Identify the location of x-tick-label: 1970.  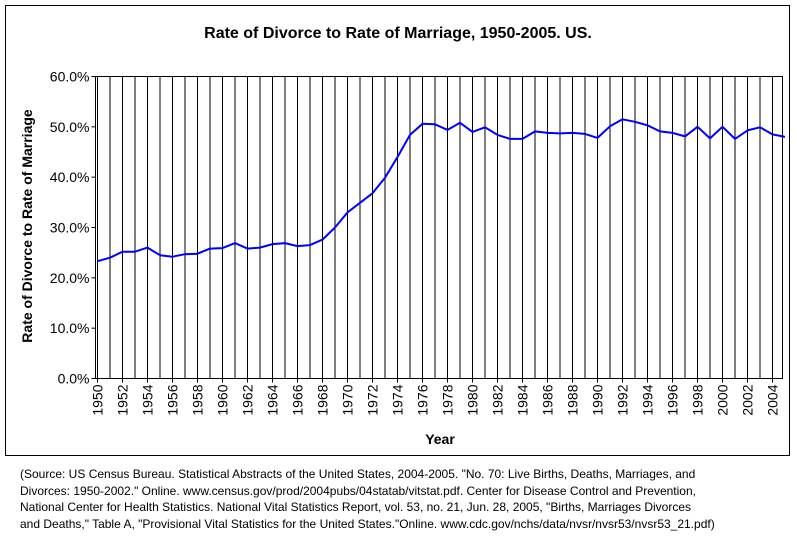
(348, 399).